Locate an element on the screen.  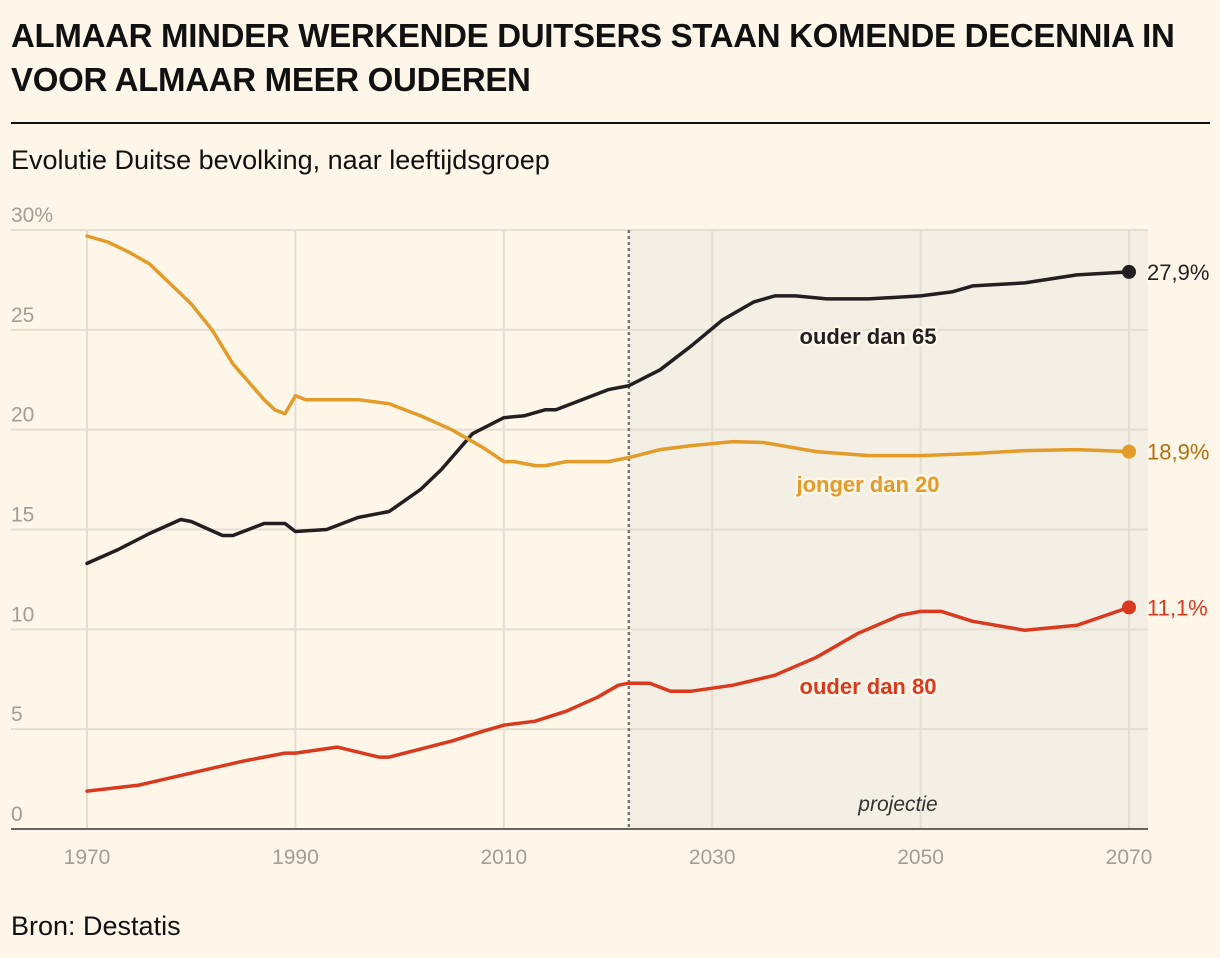
title-divider is located at coordinates (610, 123).